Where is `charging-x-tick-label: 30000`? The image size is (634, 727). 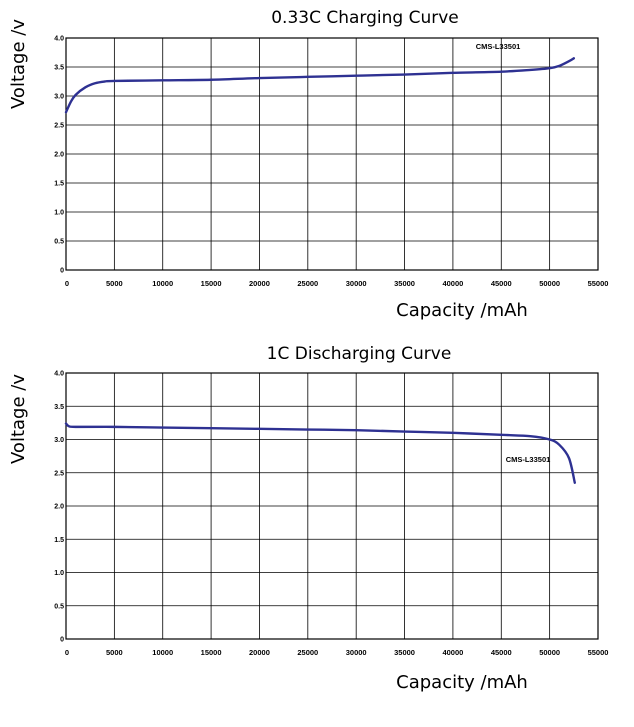
charging-x-tick-label: 30000 is located at coordinates (356, 283).